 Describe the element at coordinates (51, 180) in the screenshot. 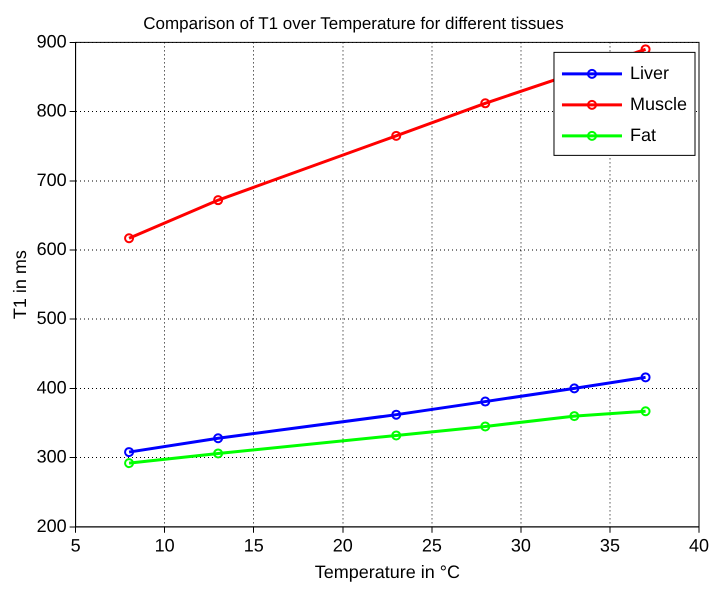

I see `y-tick-label: 700` at that location.